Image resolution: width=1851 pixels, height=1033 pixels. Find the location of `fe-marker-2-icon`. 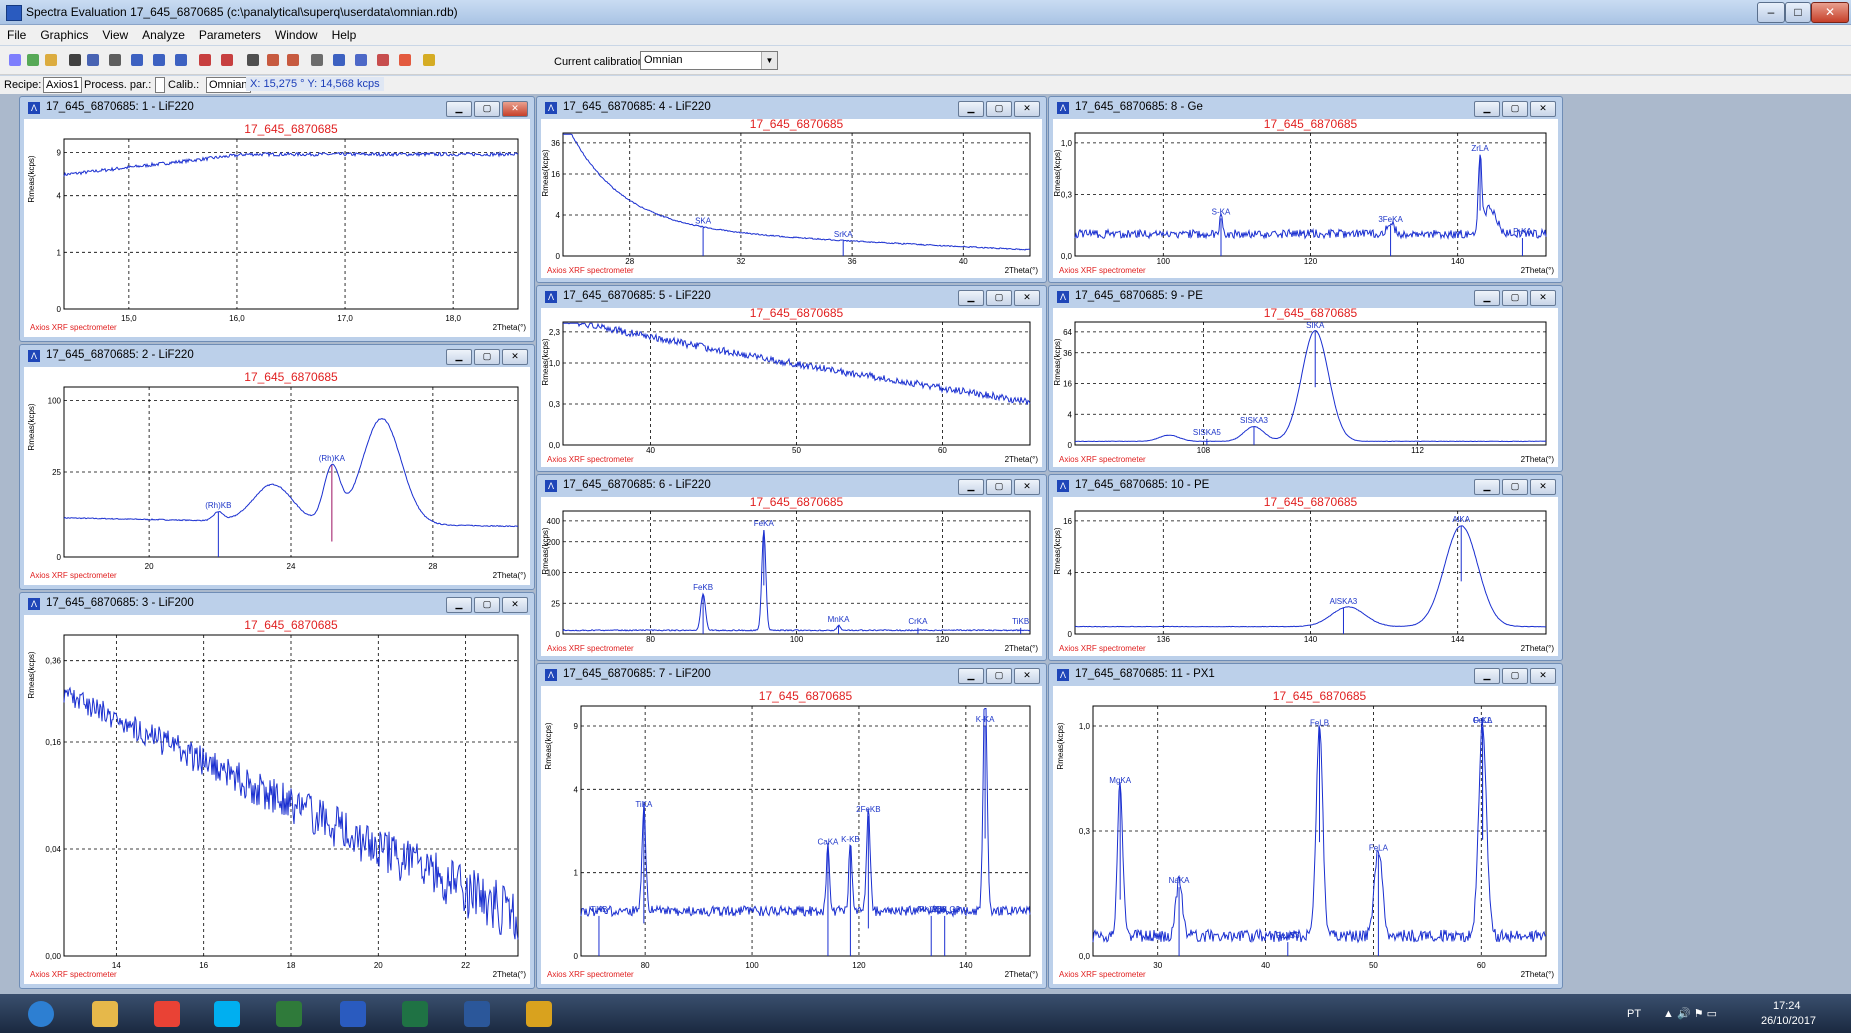

fe-marker-2-icon is located at coordinates (293, 60).